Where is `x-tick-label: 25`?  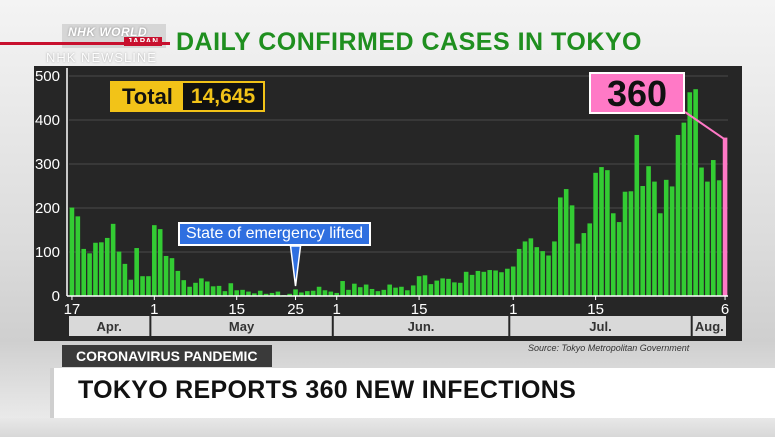
x-tick-label: 25 is located at coordinates (295, 309).